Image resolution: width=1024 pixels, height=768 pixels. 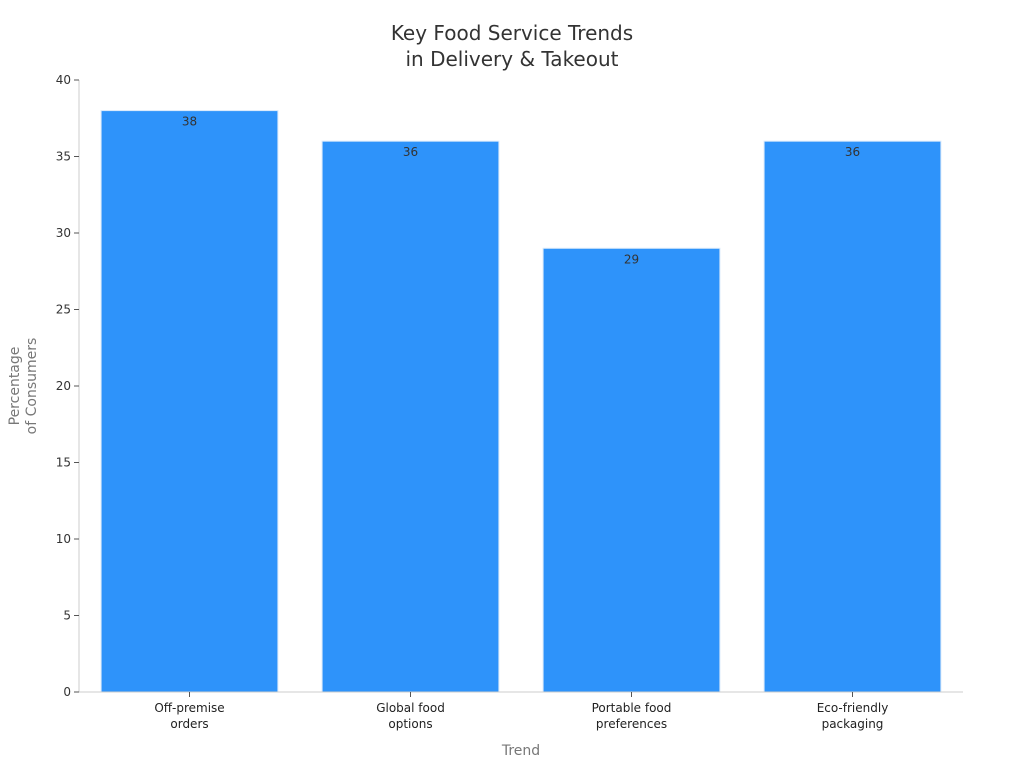 What do you see at coordinates (853, 724) in the screenshot?
I see `x-tick-label-3-line-1: packaging` at bounding box center [853, 724].